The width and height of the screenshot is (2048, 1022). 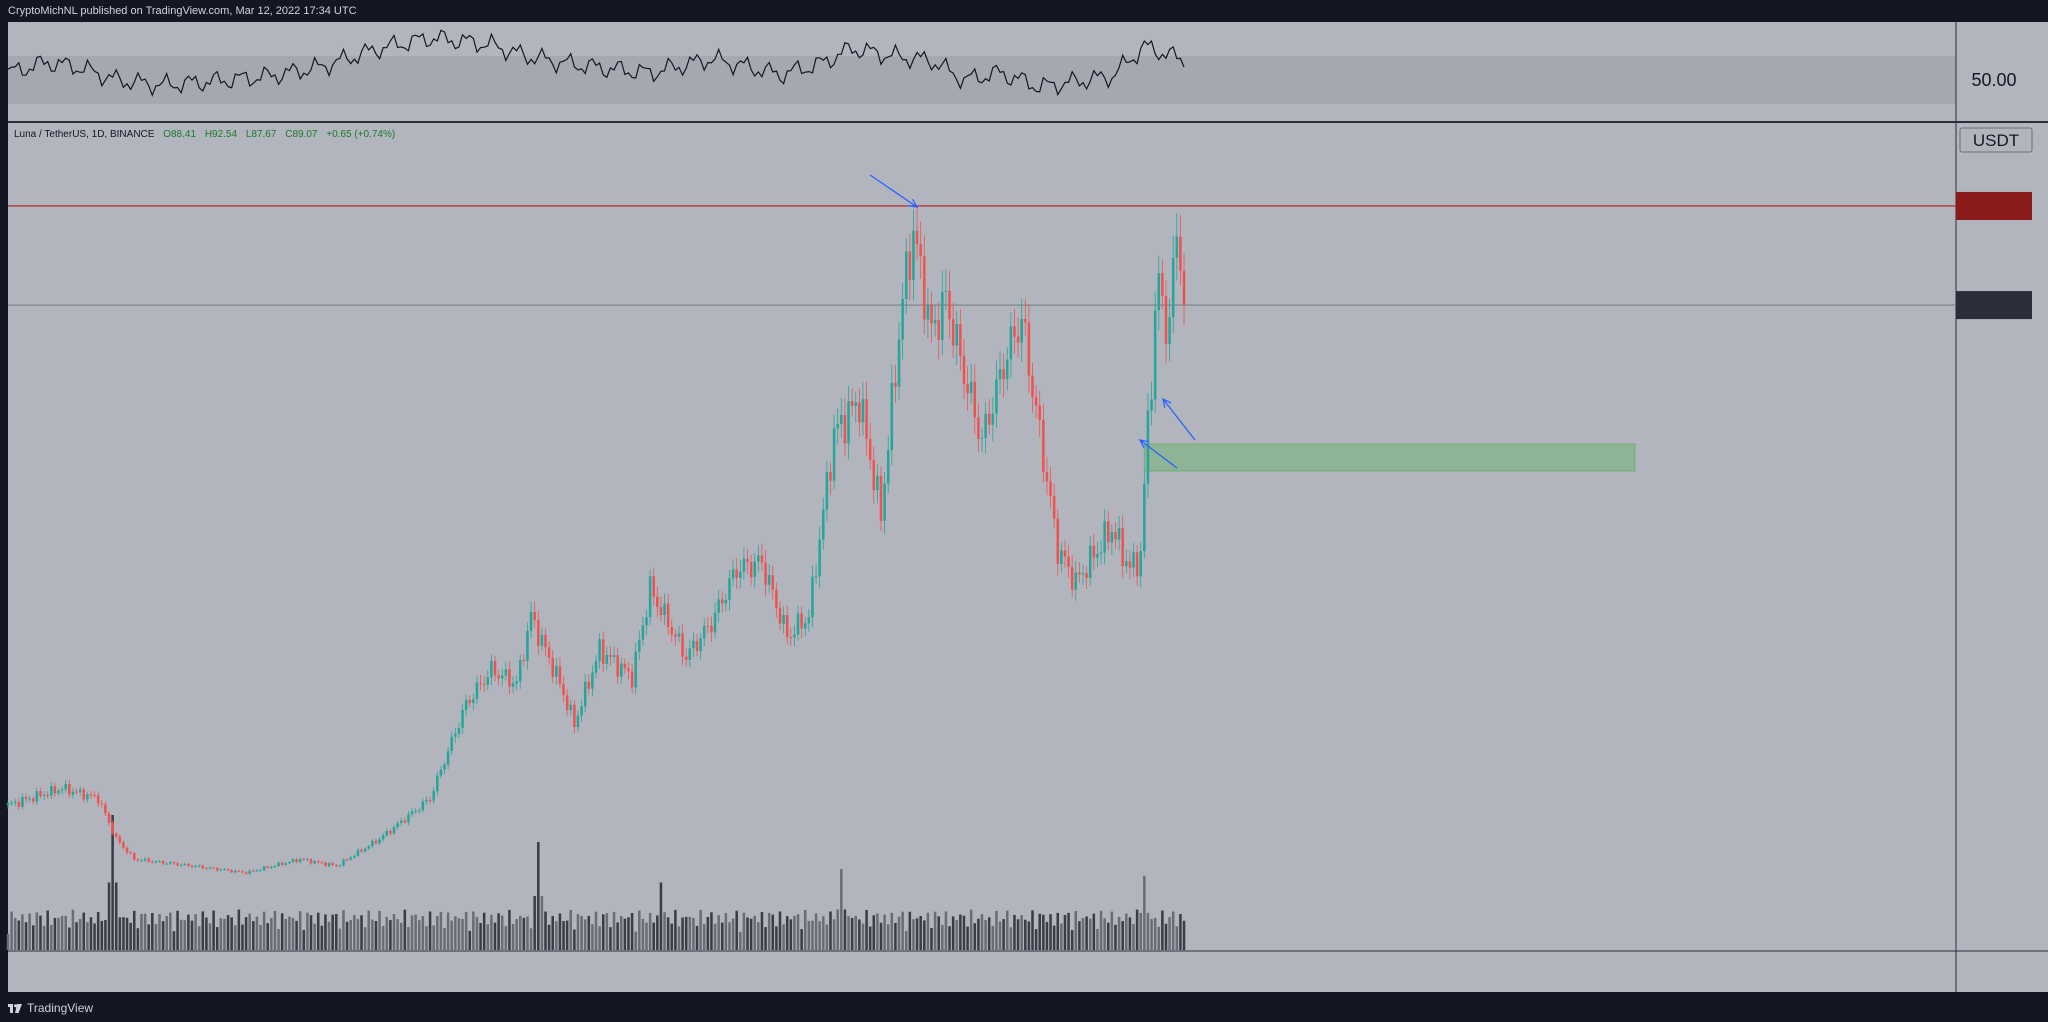 What do you see at coordinates (179, 134) in the screenshot?
I see `ohlc-open: O88.41` at bounding box center [179, 134].